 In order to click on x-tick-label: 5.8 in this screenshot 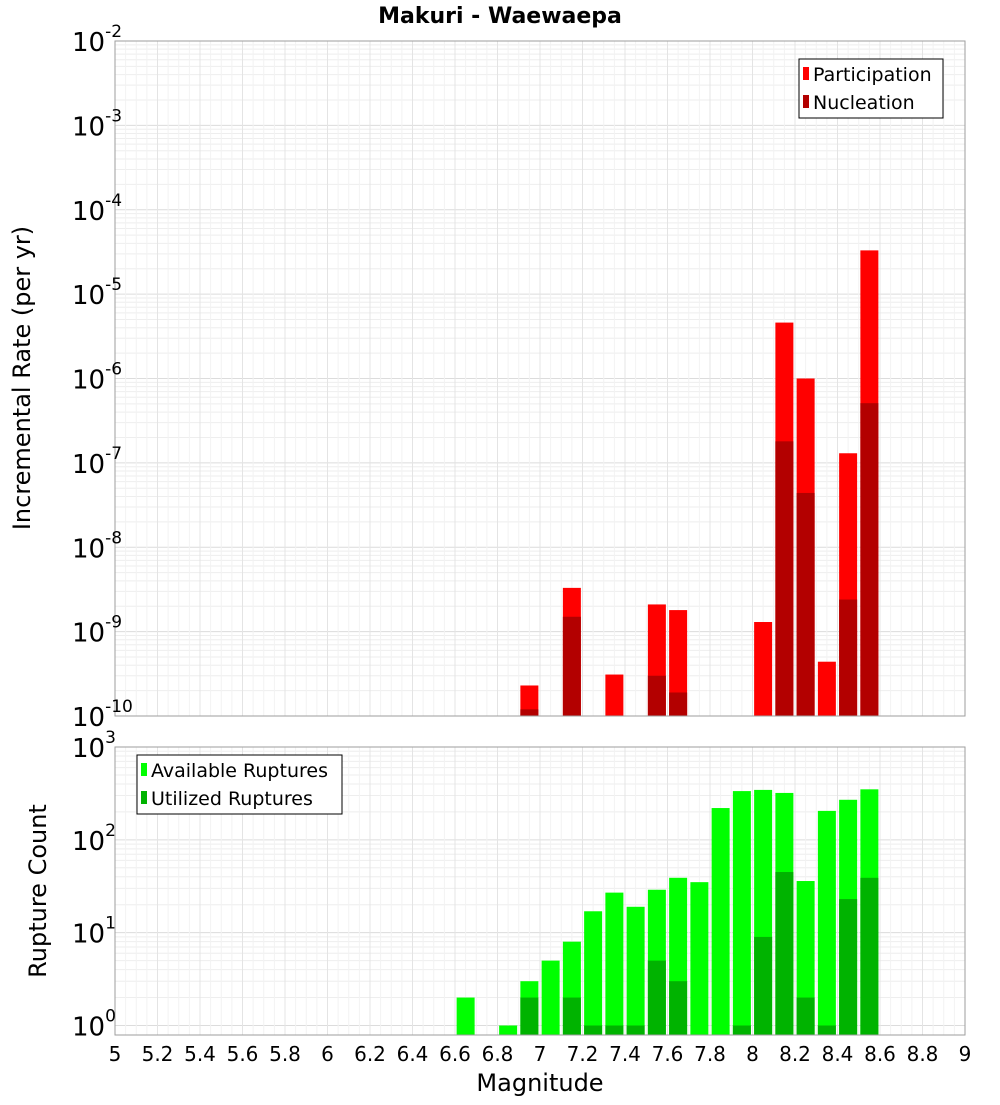, I will do `click(285, 1054)`.